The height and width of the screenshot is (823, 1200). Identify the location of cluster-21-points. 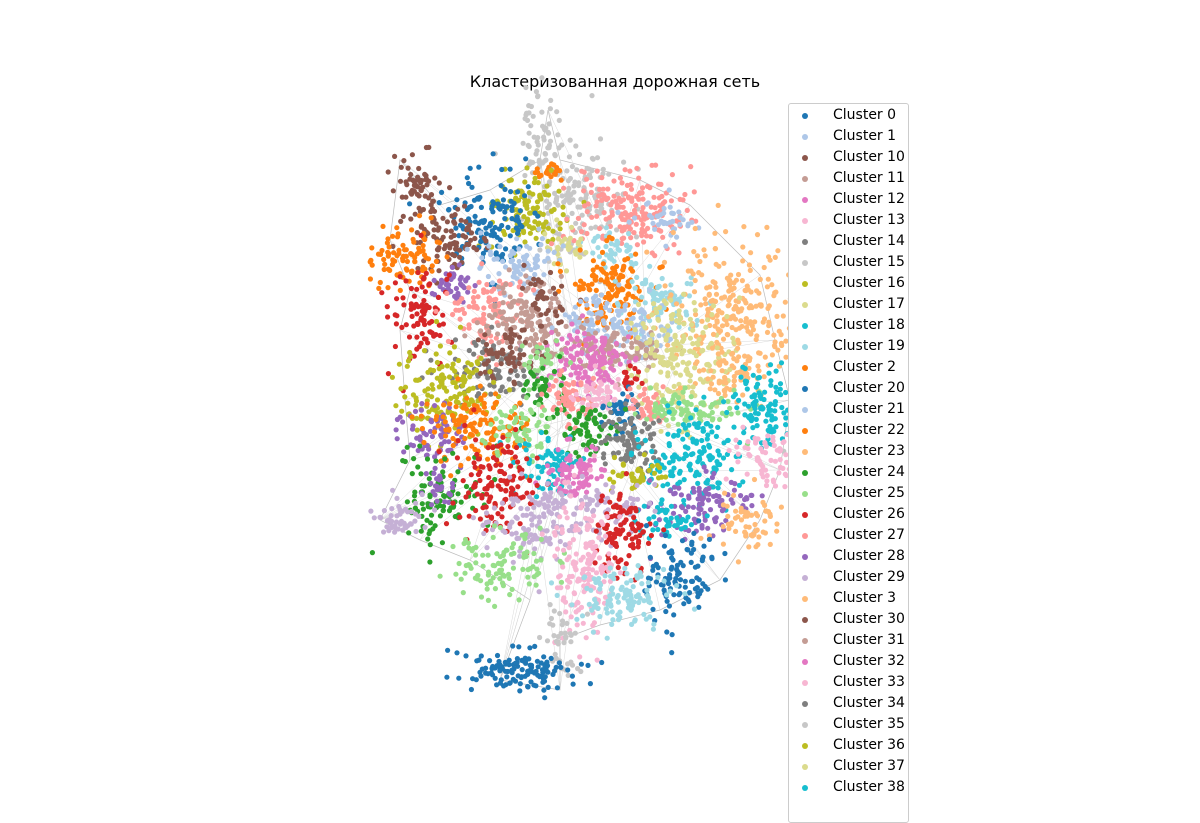
(658, 218).